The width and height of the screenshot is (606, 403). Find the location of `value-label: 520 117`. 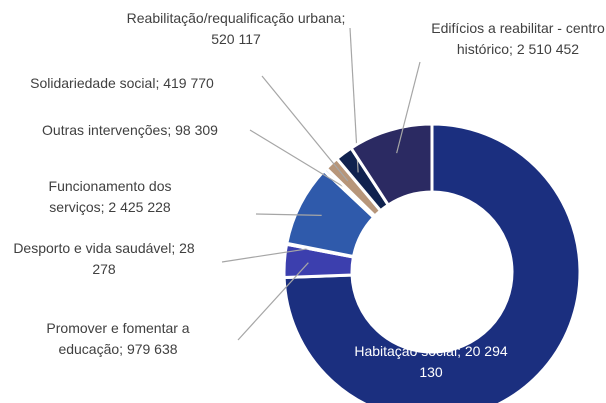

value-label: 520 117 is located at coordinates (236, 39).